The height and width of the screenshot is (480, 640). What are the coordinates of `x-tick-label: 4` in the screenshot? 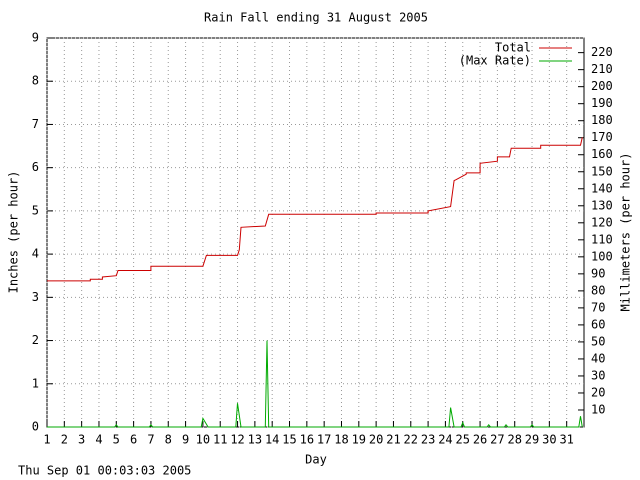 It's located at (98, 440).